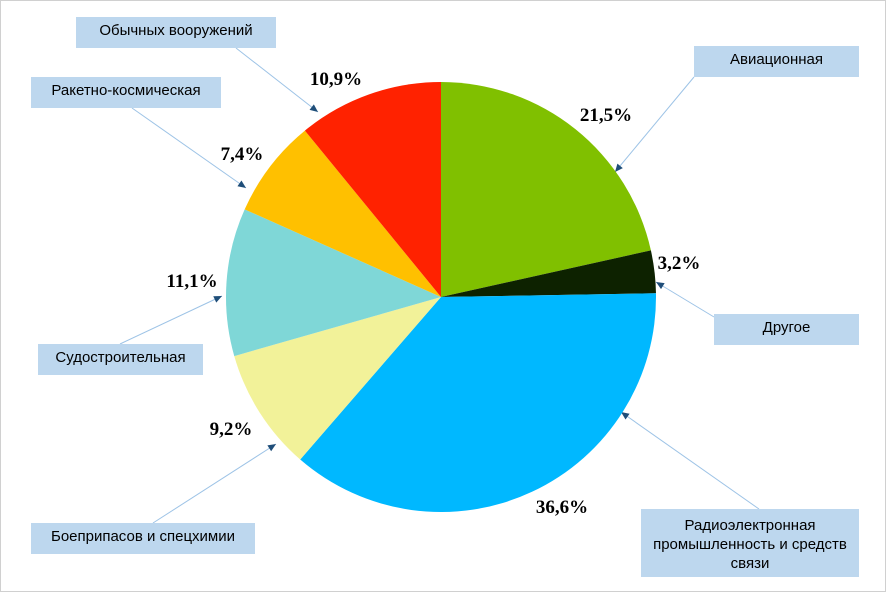 This screenshot has width=886, height=592. What do you see at coordinates (336, 79) in the screenshot?
I see `data-label-conventional-weapons: 10,9%` at bounding box center [336, 79].